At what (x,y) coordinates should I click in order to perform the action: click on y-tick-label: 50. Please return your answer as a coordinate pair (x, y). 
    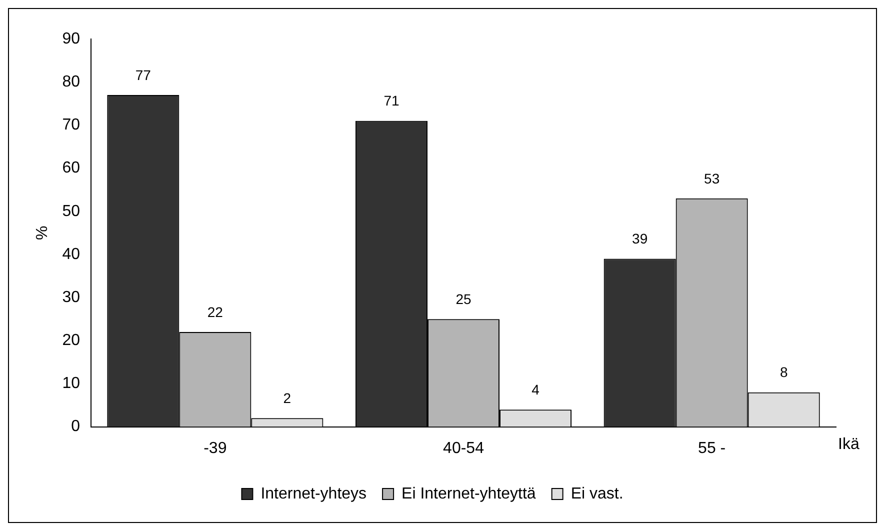
    Looking at the image, I should click on (71, 211).